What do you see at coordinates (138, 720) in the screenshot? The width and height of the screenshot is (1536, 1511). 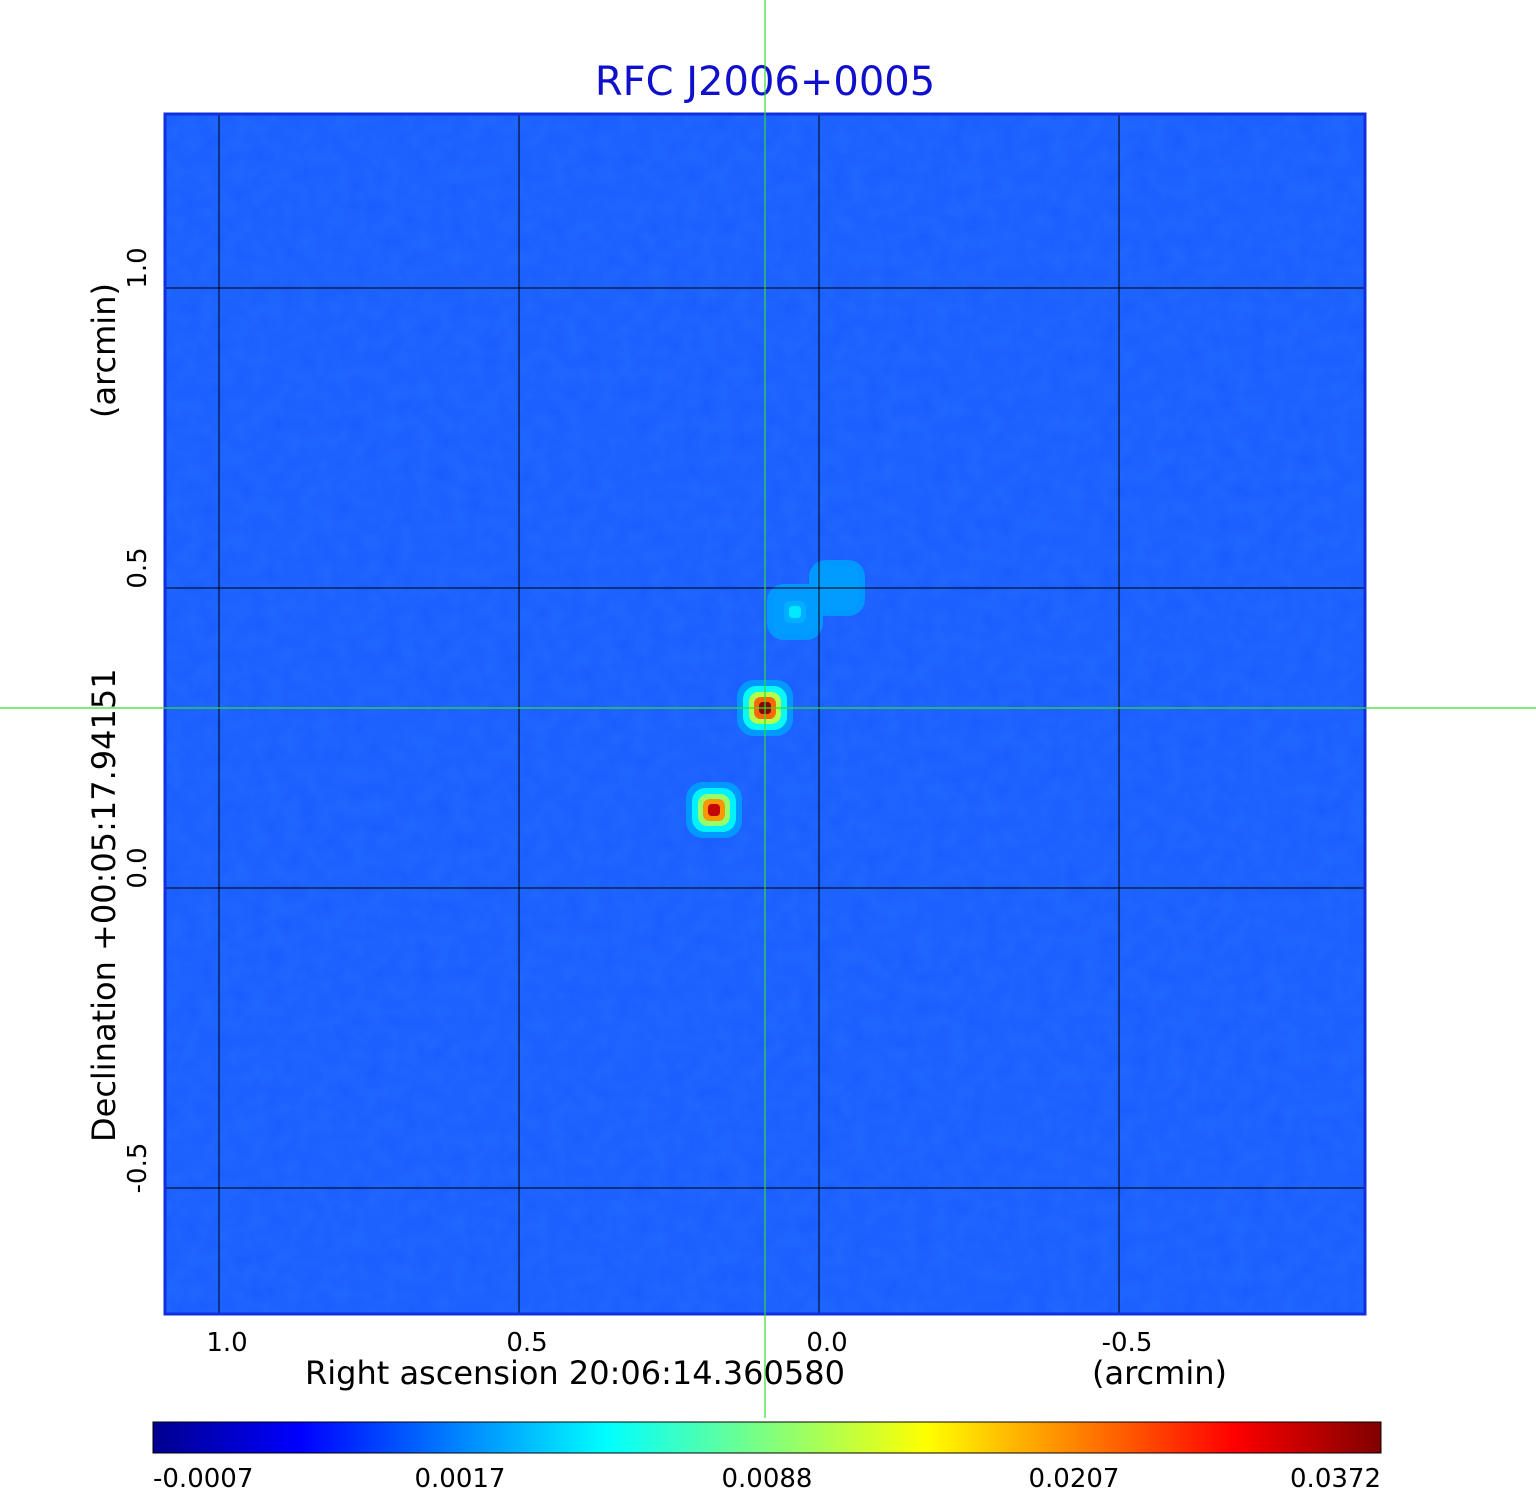 I see `y-tick-labels: 1.0 0.5 0.0 -0.5` at bounding box center [138, 720].